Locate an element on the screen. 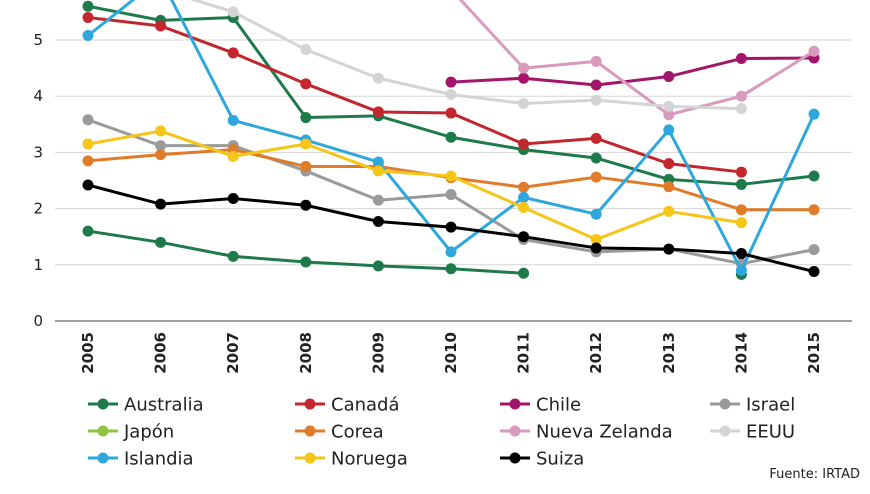 The width and height of the screenshot is (870, 494). y-tick-label: 5 is located at coordinates (38, 40).